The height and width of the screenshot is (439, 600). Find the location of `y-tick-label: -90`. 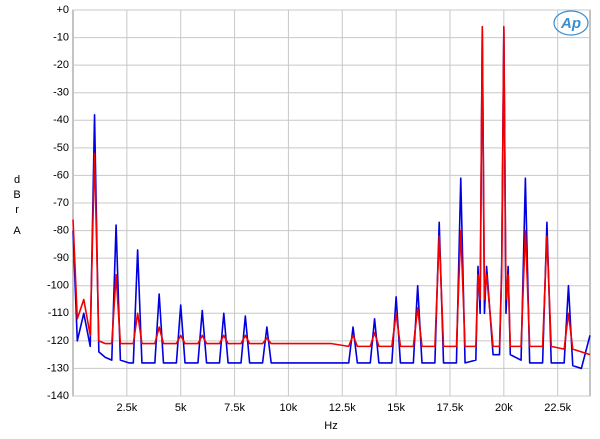

y-tick-label: -90 is located at coordinates (61, 258).